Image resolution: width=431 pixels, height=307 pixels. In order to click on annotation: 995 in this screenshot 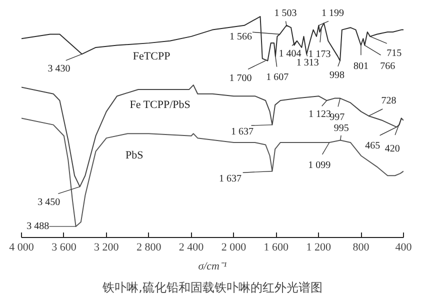, I will do `click(341, 128)`.